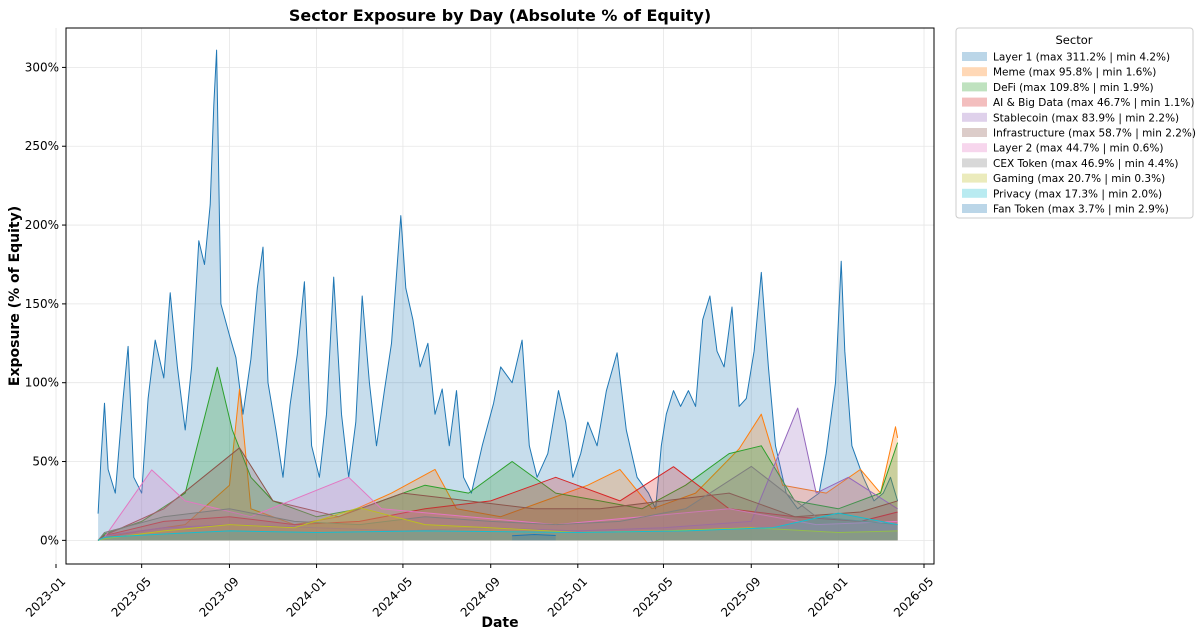 This screenshot has width=1200, height=637. Describe the element at coordinates (974, 87) in the screenshot. I see `legend-swatch-defi` at that location.